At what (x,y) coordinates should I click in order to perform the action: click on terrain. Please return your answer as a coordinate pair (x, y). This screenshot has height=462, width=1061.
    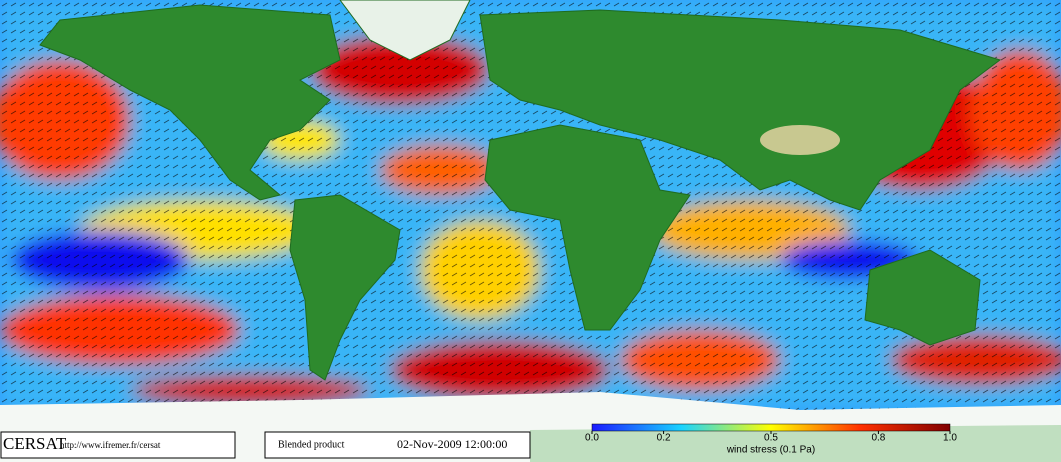
    Looking at the image, I should click on (795, 443).